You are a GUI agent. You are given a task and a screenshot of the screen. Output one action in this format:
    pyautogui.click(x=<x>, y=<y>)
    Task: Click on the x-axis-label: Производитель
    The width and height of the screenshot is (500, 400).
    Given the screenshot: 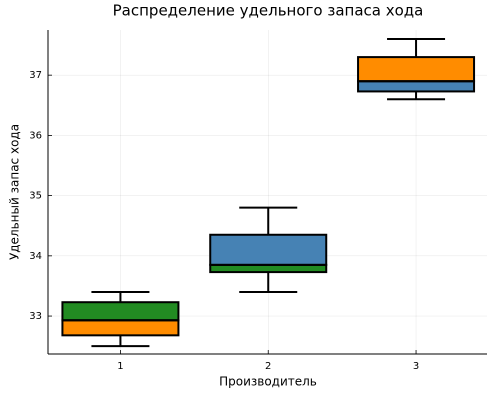 What is the action you would take?
    pyautogui.click(x=268, y=382)
    